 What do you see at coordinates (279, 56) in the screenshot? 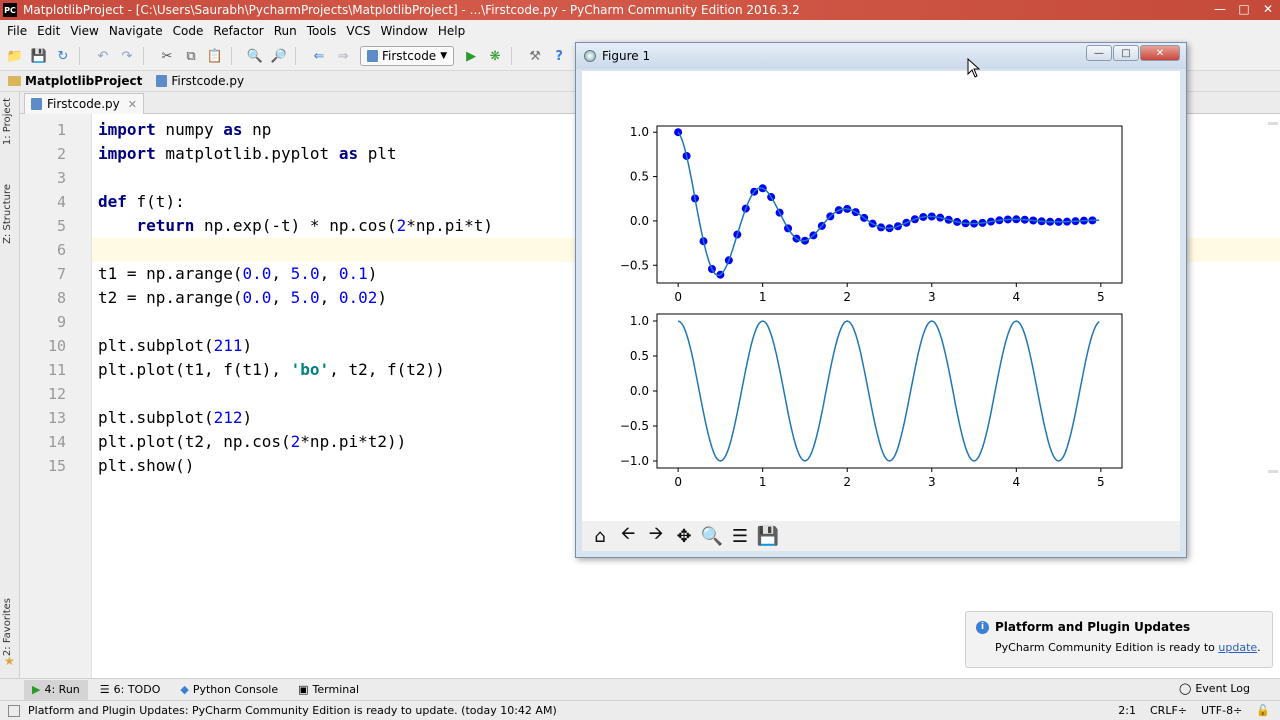
I see `replace-icon: 🔎` at bounding box center [279, 56].